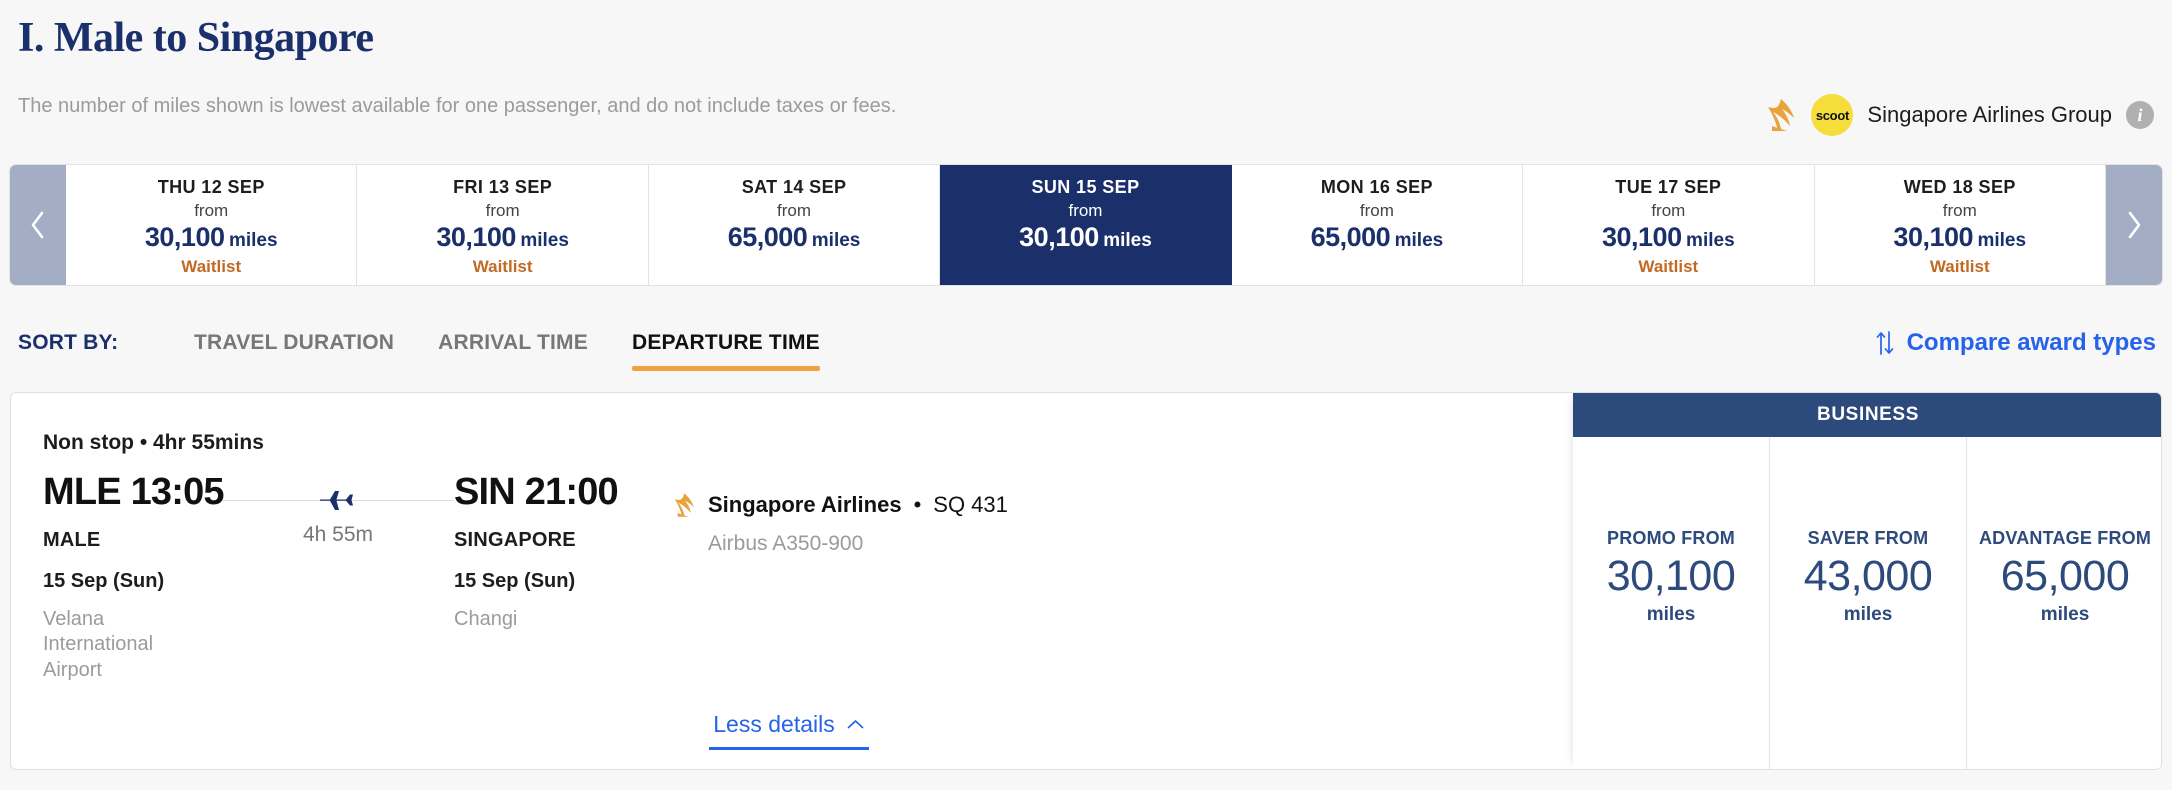 The image size is (2172, 790). I want to click on fare-option-saver: SAVER FROM 43,000 miles, so click(1868, 603).